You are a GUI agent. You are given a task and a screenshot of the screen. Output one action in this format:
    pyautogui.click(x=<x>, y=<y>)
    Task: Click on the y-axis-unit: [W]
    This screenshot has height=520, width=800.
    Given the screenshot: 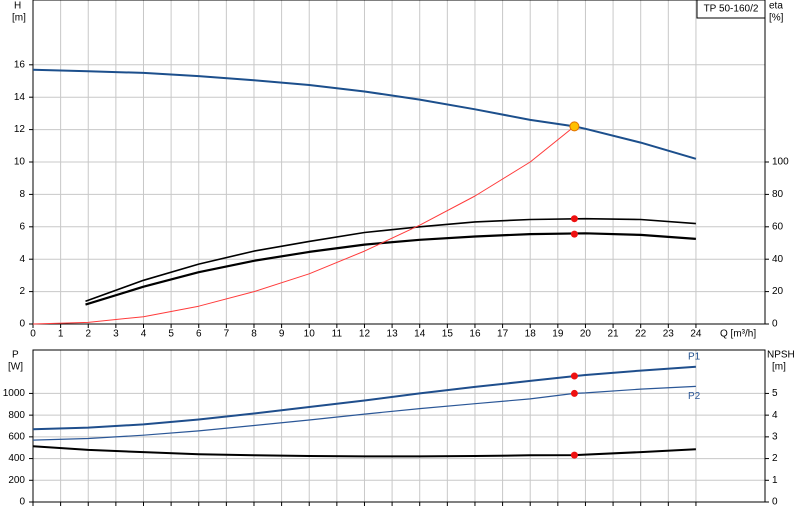 What is the action you would take?
    pyautogui.click(x=15, y=367)
    